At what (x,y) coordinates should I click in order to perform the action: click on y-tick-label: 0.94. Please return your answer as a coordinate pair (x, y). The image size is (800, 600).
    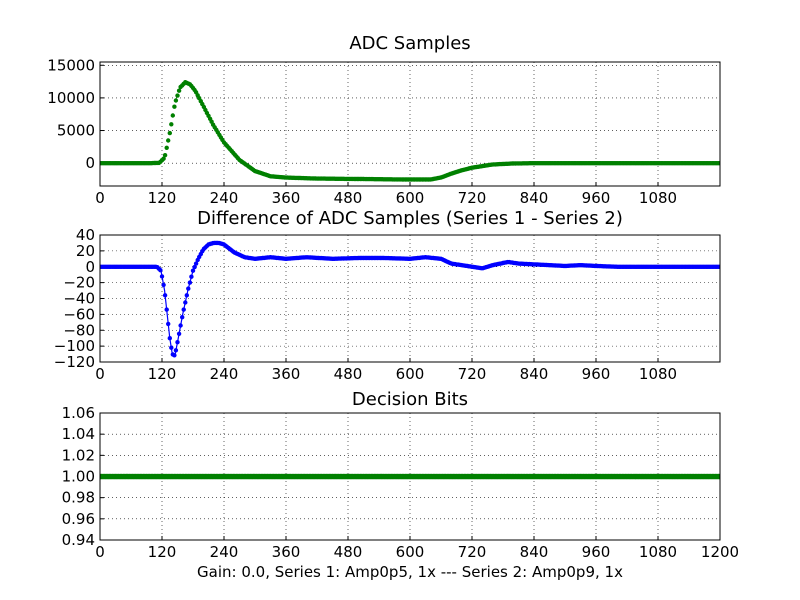
    Looking at the image, I should click on (78, 540).